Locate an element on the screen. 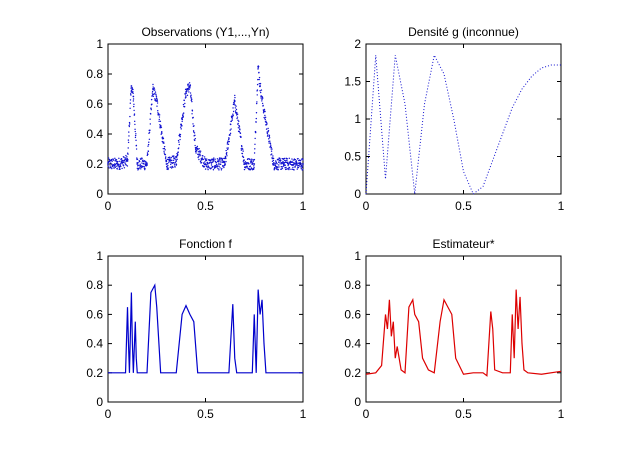 This screenshot has width=629, height=457. y-tick-label: 1 is located at coordinates (357, 256).